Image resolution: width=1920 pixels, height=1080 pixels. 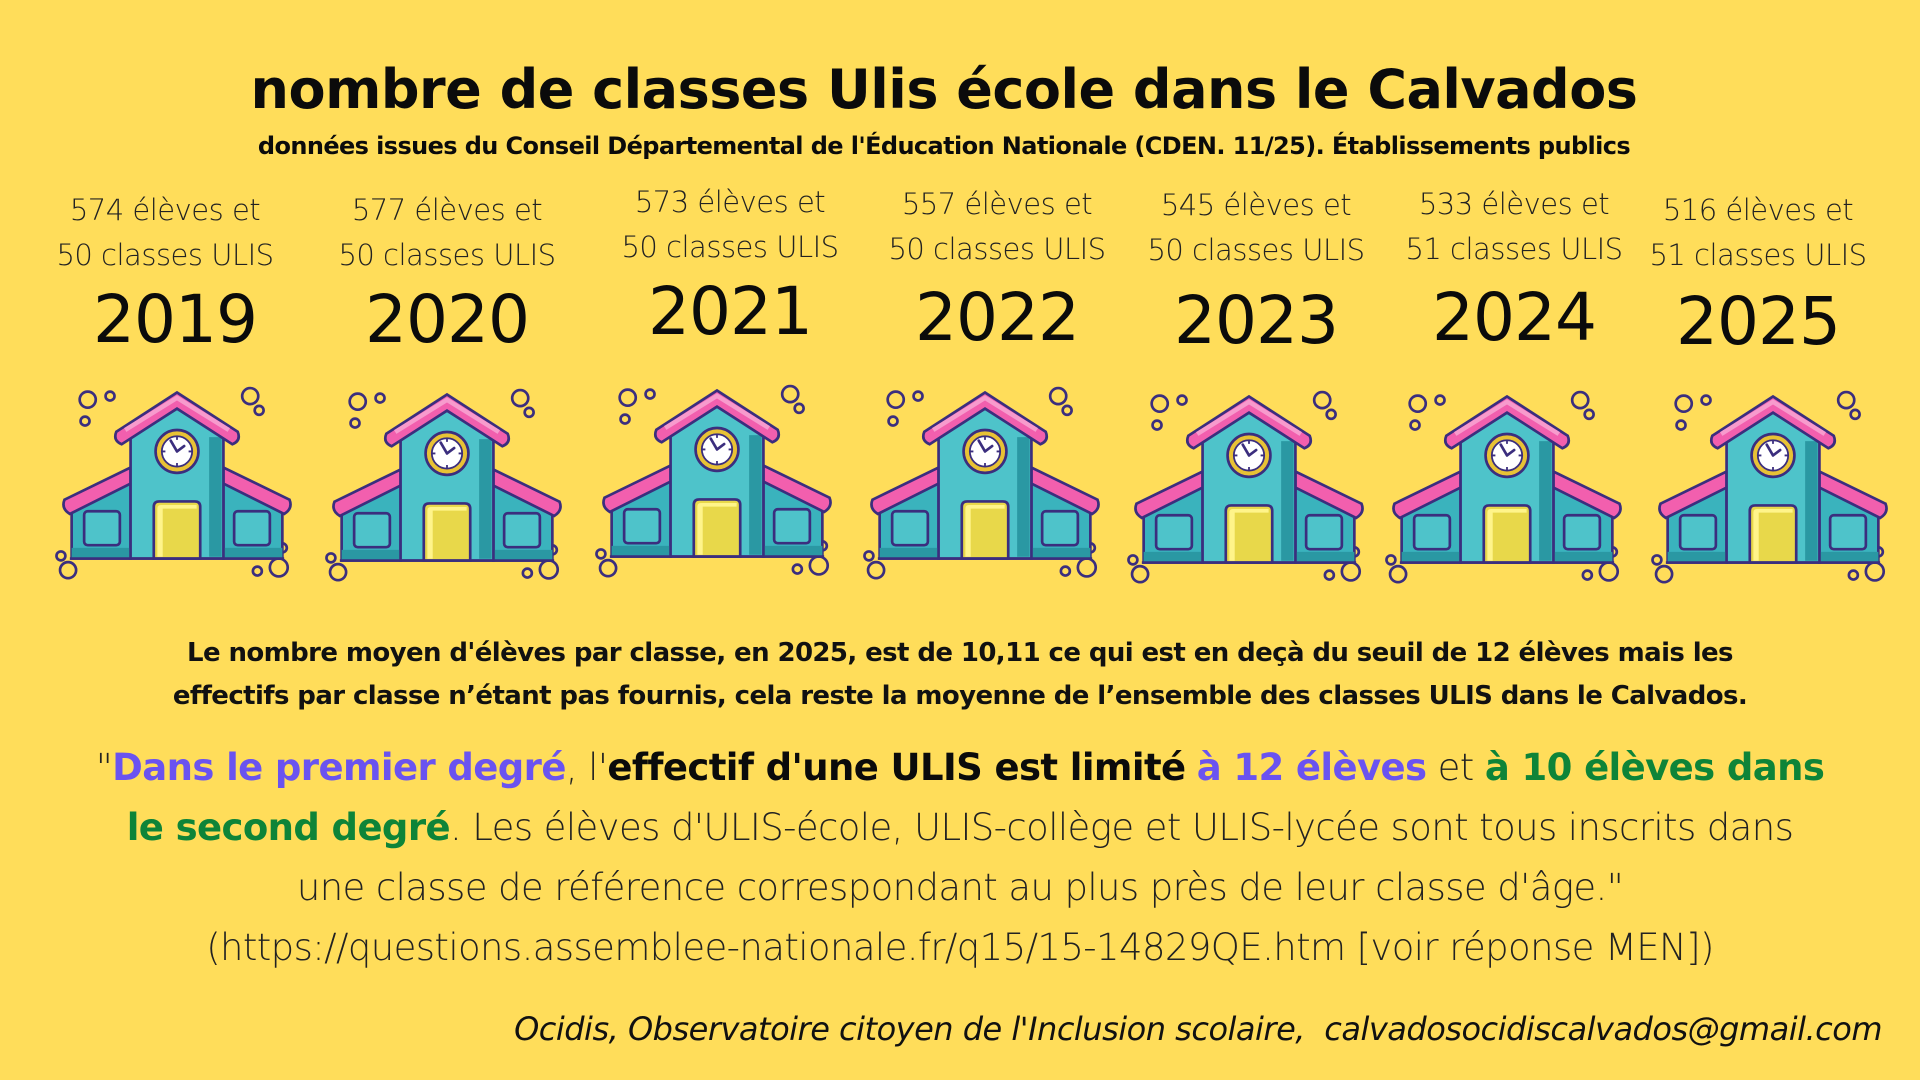 What do you see at coordinates (175, 319) in the screenshot?
I see `year-label: 2019` at bounding box center [175, 319].